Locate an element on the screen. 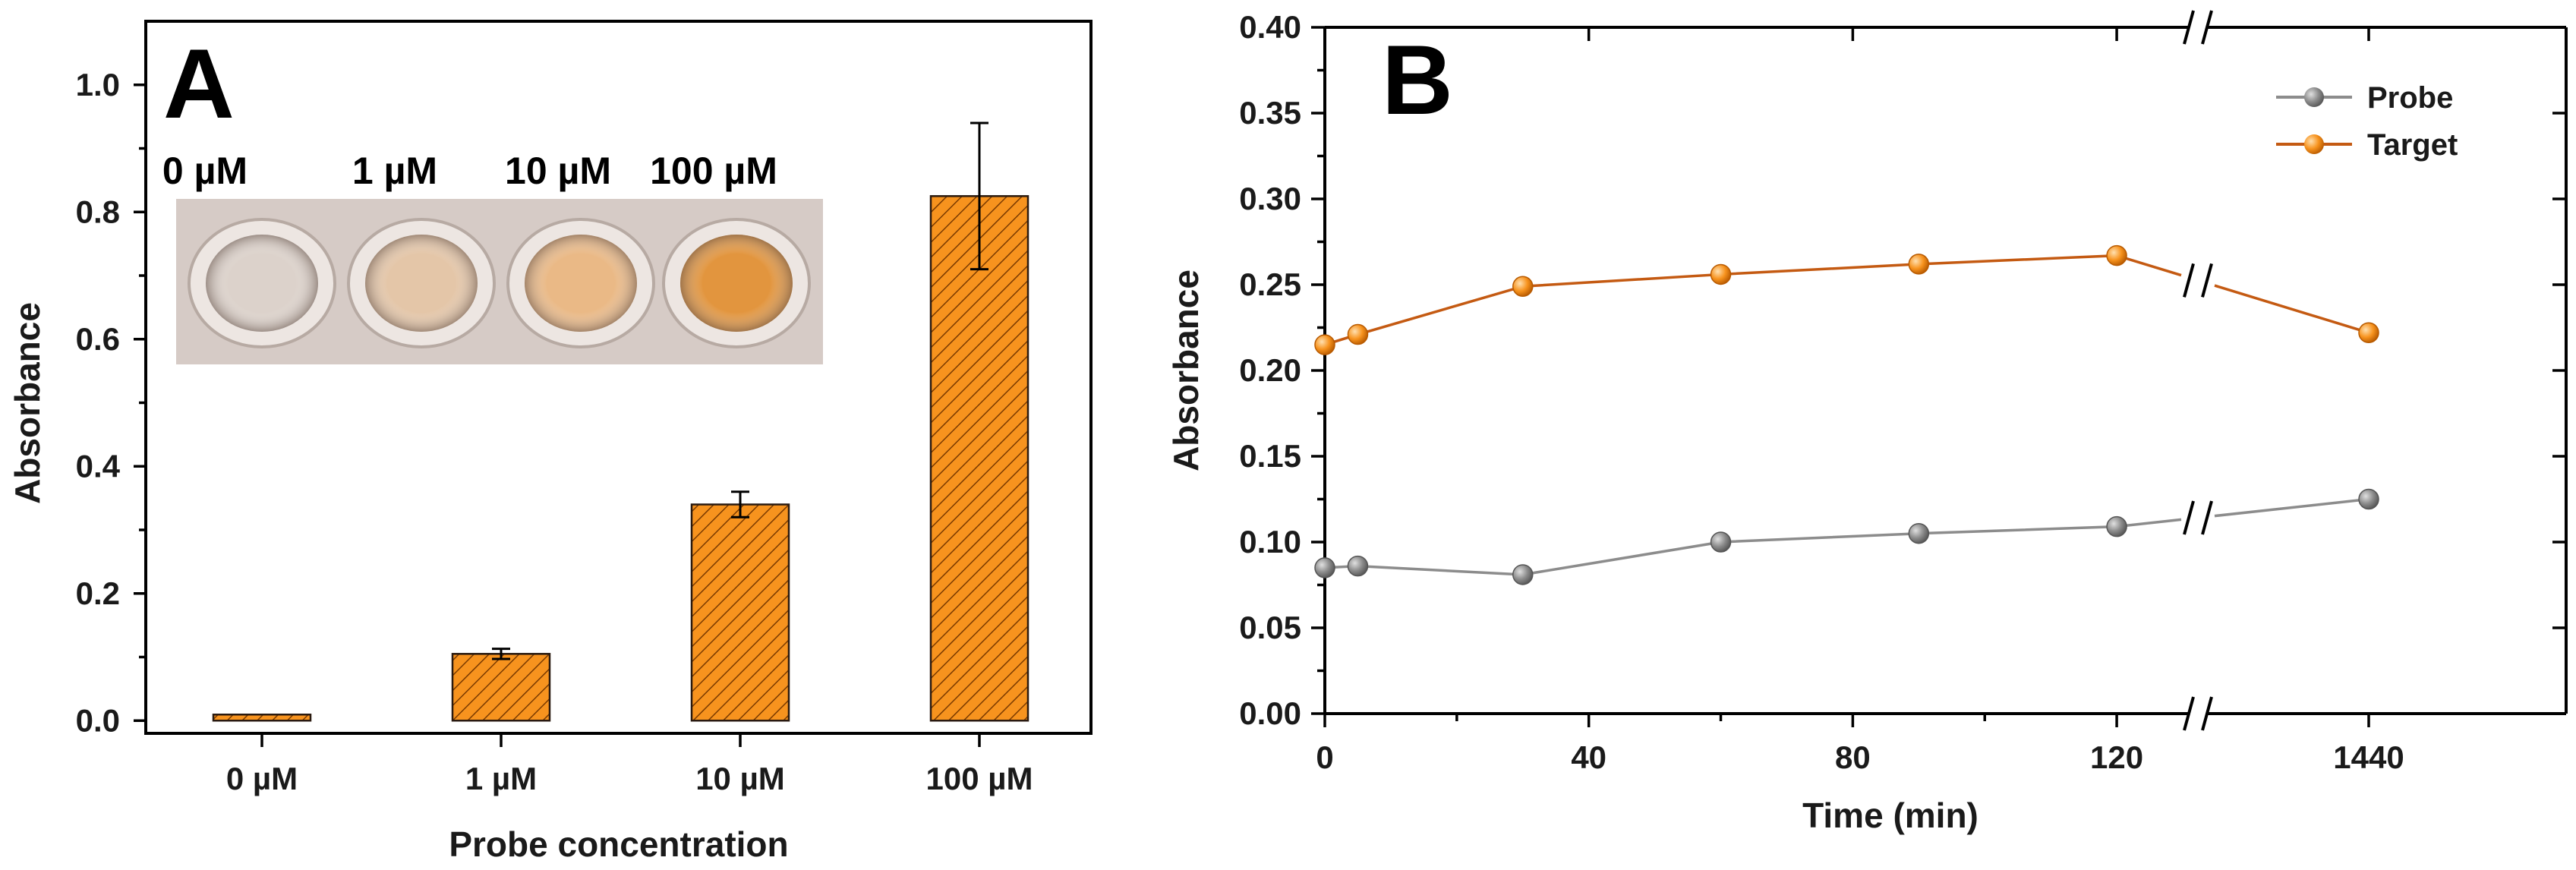 The image size is (2576, 870). bottom-axis-break is located at coordinates (2198, 713).